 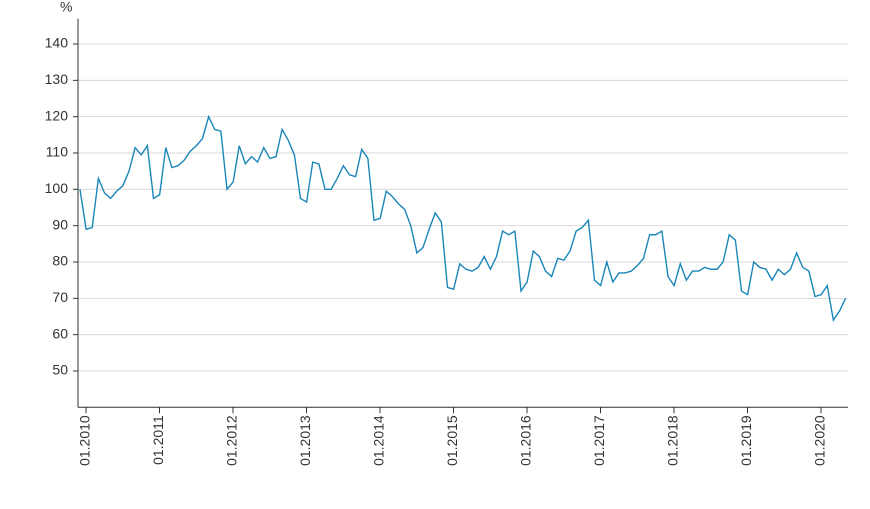 I want to click on x-tick-label: 01.2019, so click(x=746, y=440).